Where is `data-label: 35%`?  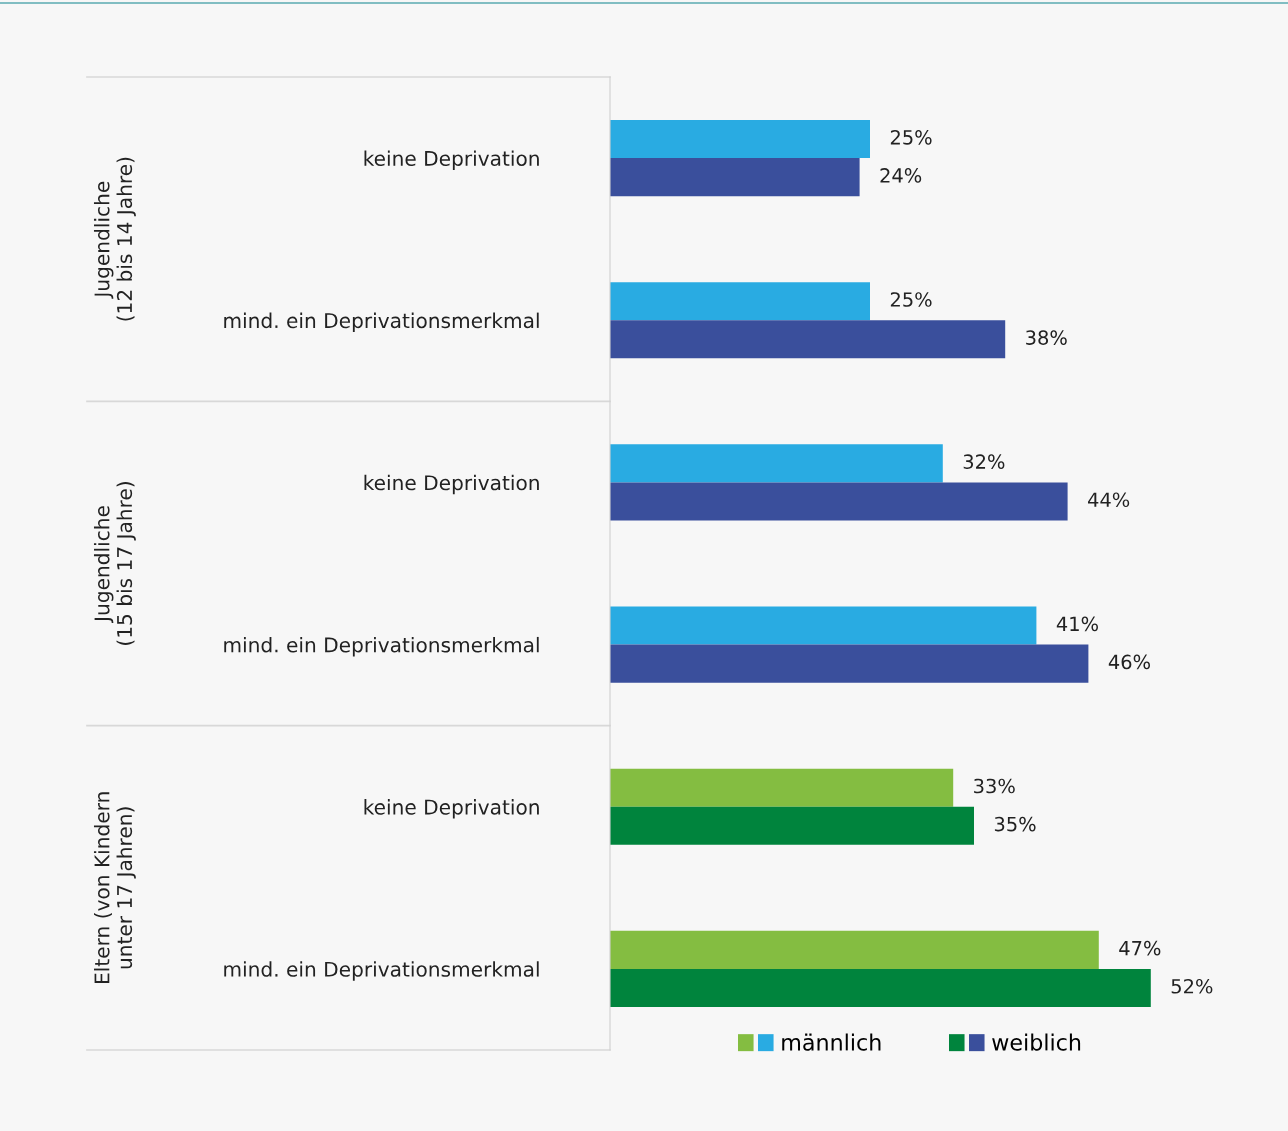
data-label: 35% is located at coordinates (1015, 824).